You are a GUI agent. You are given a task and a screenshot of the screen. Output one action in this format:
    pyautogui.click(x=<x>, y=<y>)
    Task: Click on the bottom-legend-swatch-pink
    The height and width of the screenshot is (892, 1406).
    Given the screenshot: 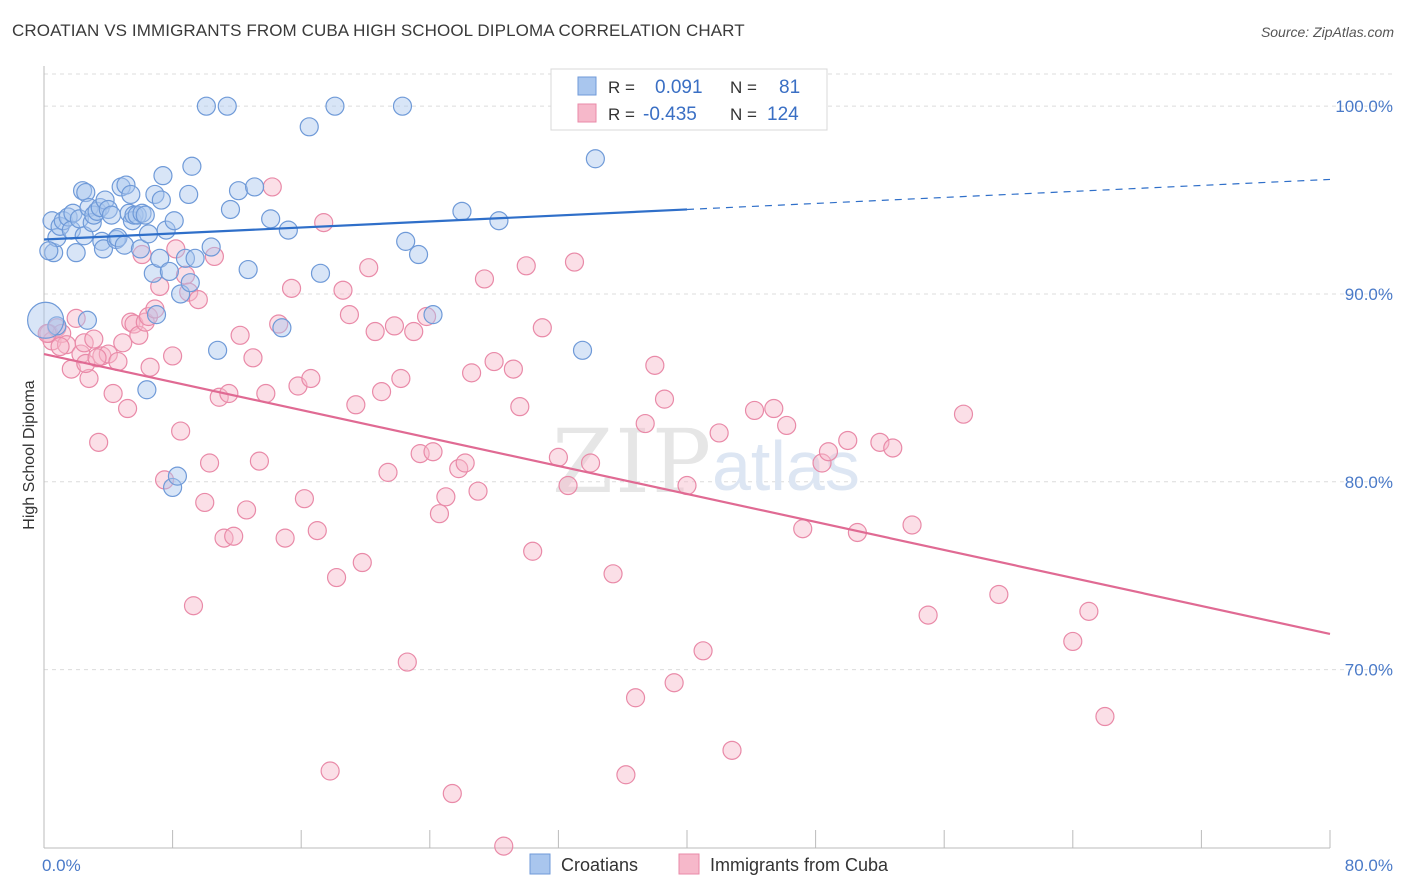 What is the action you would take?
    pyautogui.click(x=689, y=864)
    